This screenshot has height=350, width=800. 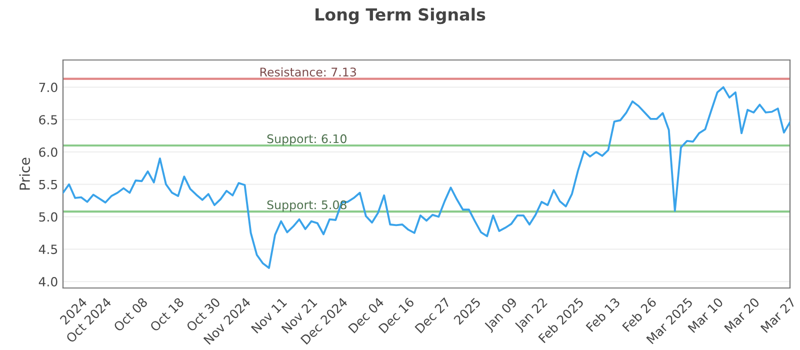 I want to click on x-tick-label: Feb 26, so click(x=639, y=314).